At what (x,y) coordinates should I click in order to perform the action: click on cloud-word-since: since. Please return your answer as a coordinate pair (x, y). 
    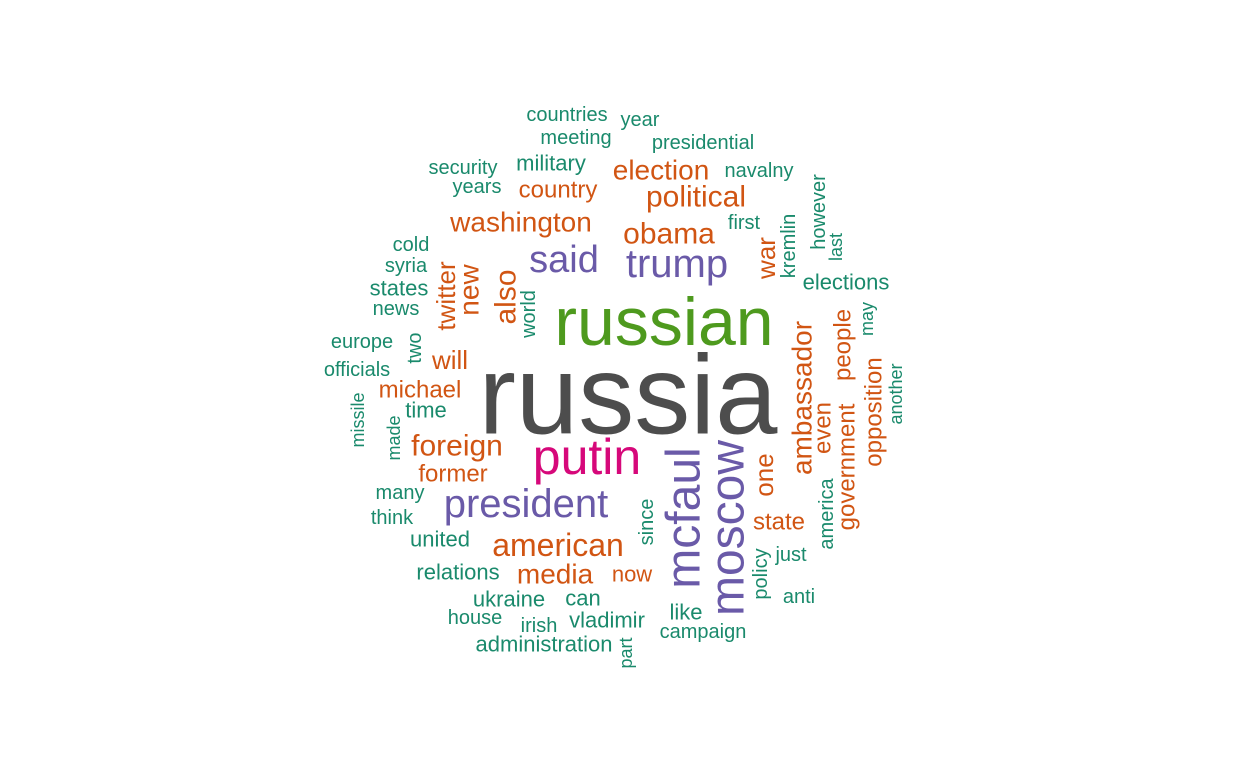
    Looking at the image, I should click on (647, 522).